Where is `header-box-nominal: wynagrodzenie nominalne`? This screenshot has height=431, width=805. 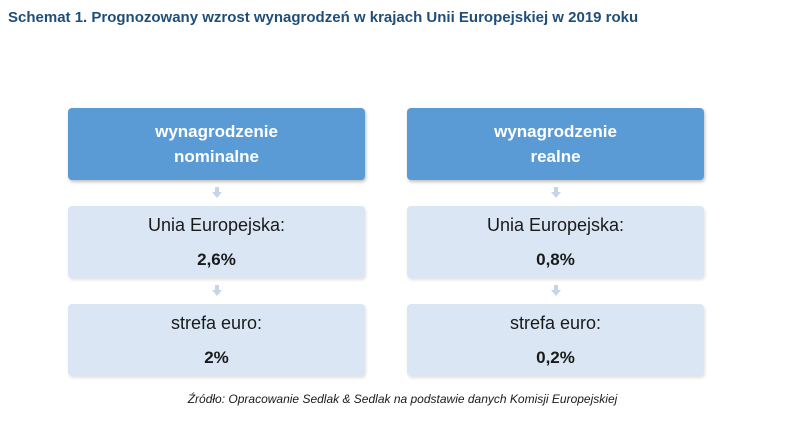 header-box-nominal: wynagrodzenie nominalne is located at coordinates (216, 144).